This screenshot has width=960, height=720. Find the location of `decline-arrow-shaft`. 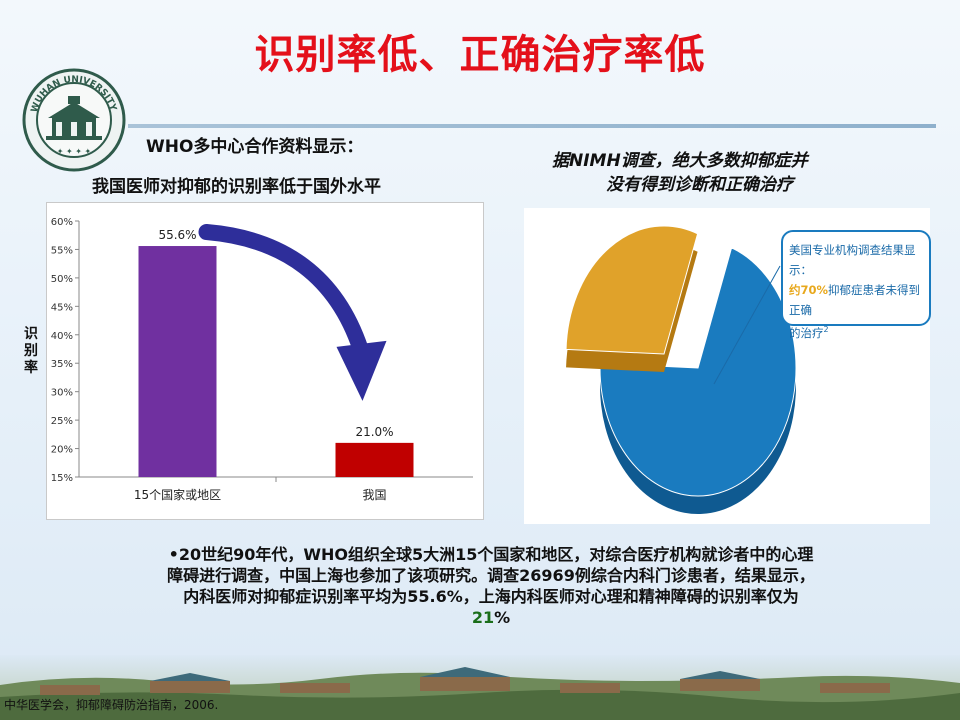

decline-arrow-shaft is located at coordinates (283, 290).